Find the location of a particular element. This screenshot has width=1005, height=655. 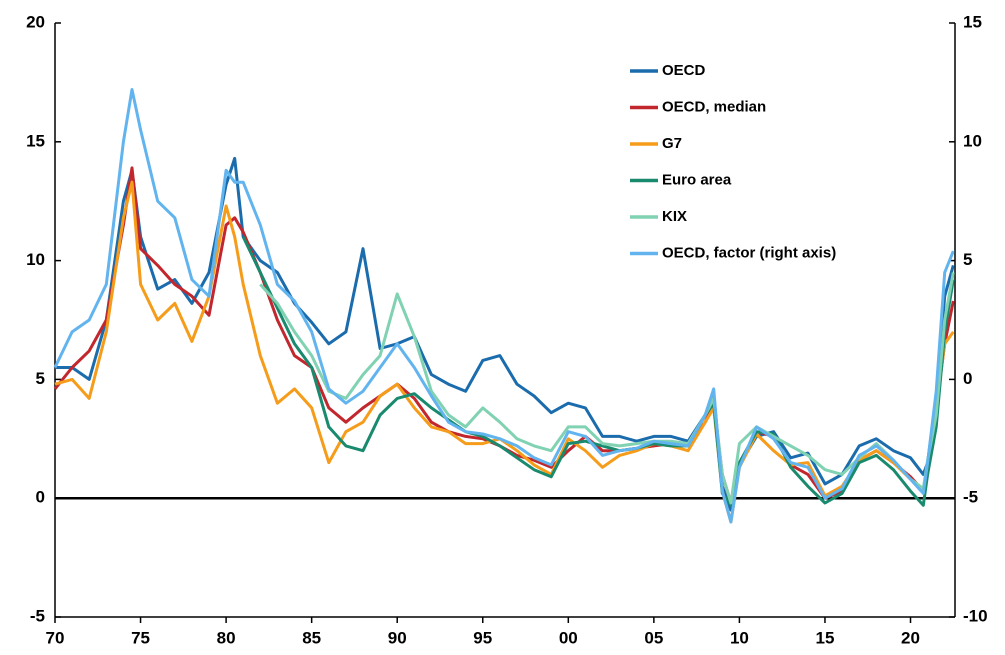

y2-tick-label: 15 is located at coordinates (972, 21).